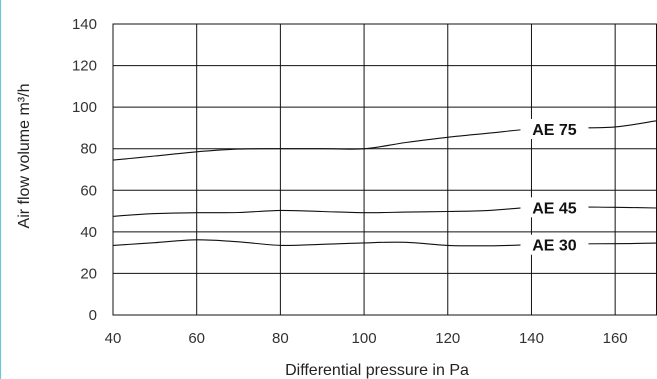 The height and width of the screenshot is (379, 657). I want to click on x-tick-label: 40, so click(113, 338).